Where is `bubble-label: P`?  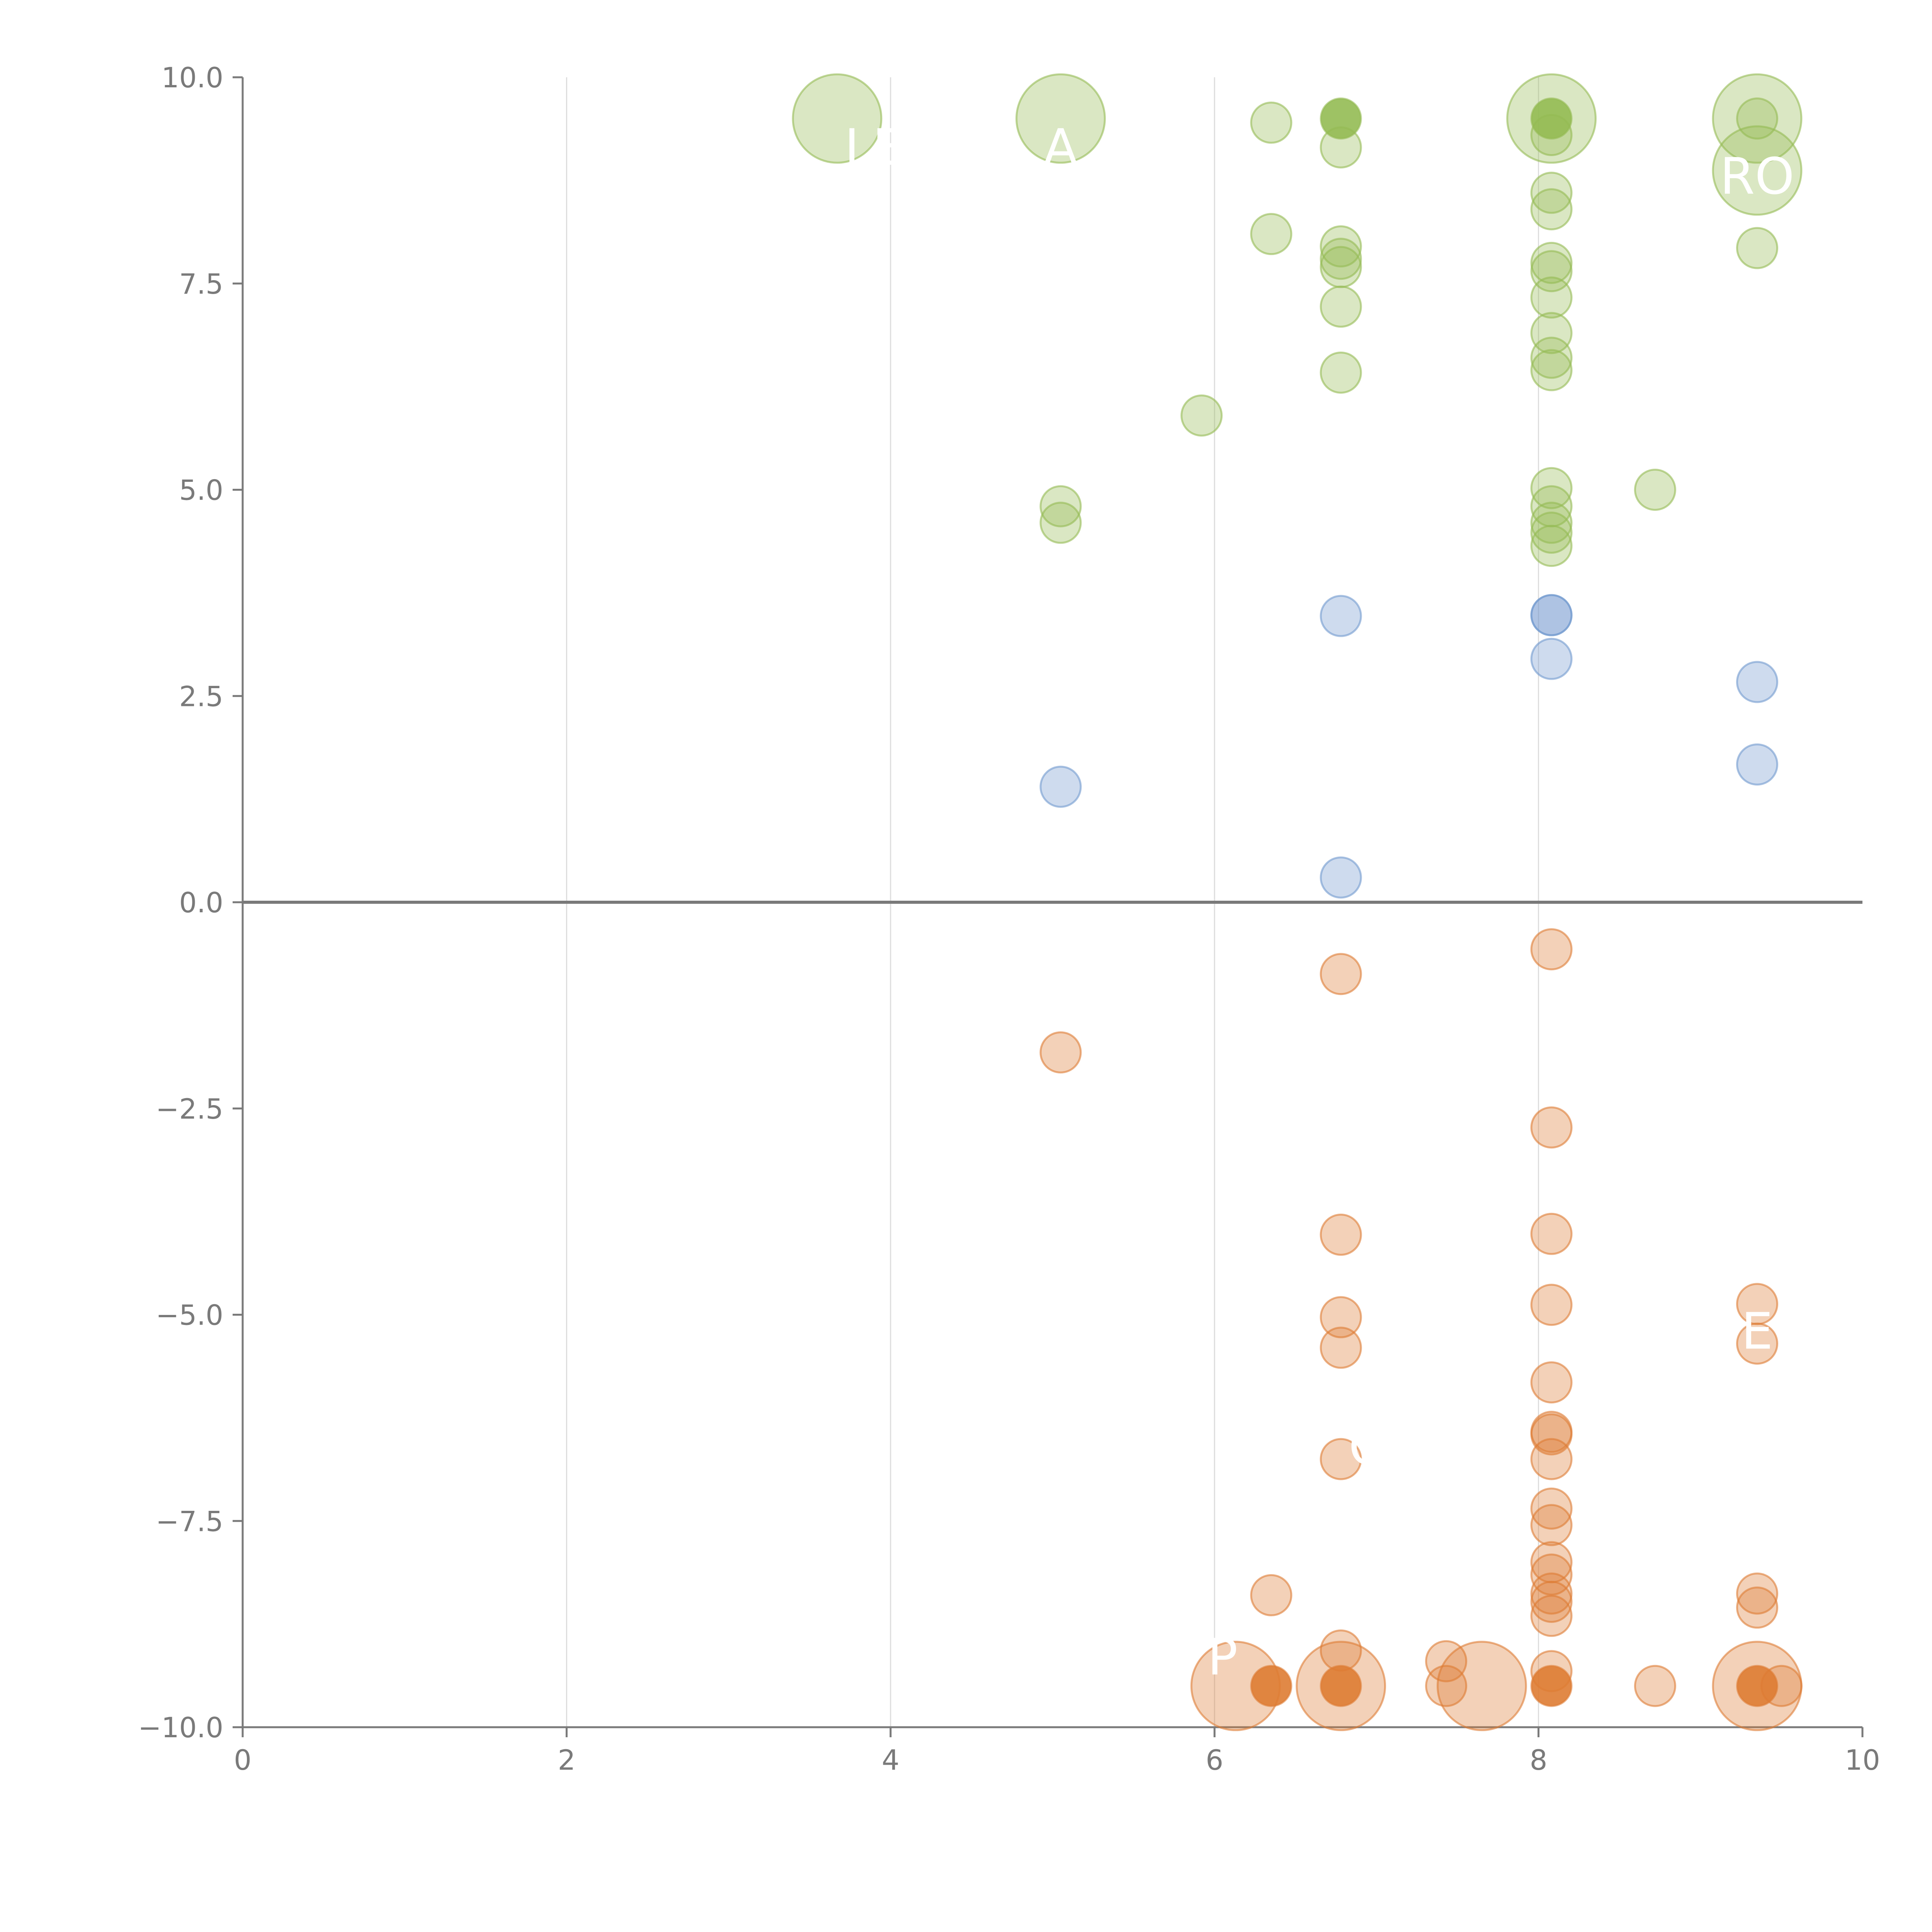 bubble-label: P is located at coordinates (1223, 1657).